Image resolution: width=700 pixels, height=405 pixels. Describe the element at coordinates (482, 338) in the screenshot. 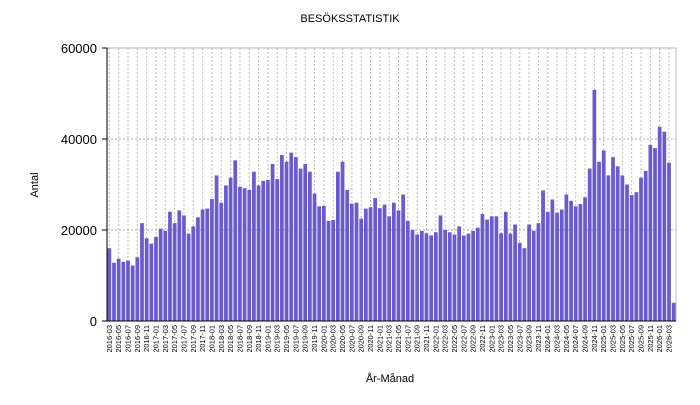

I see `x-tick-label: 2022-11` at that location.